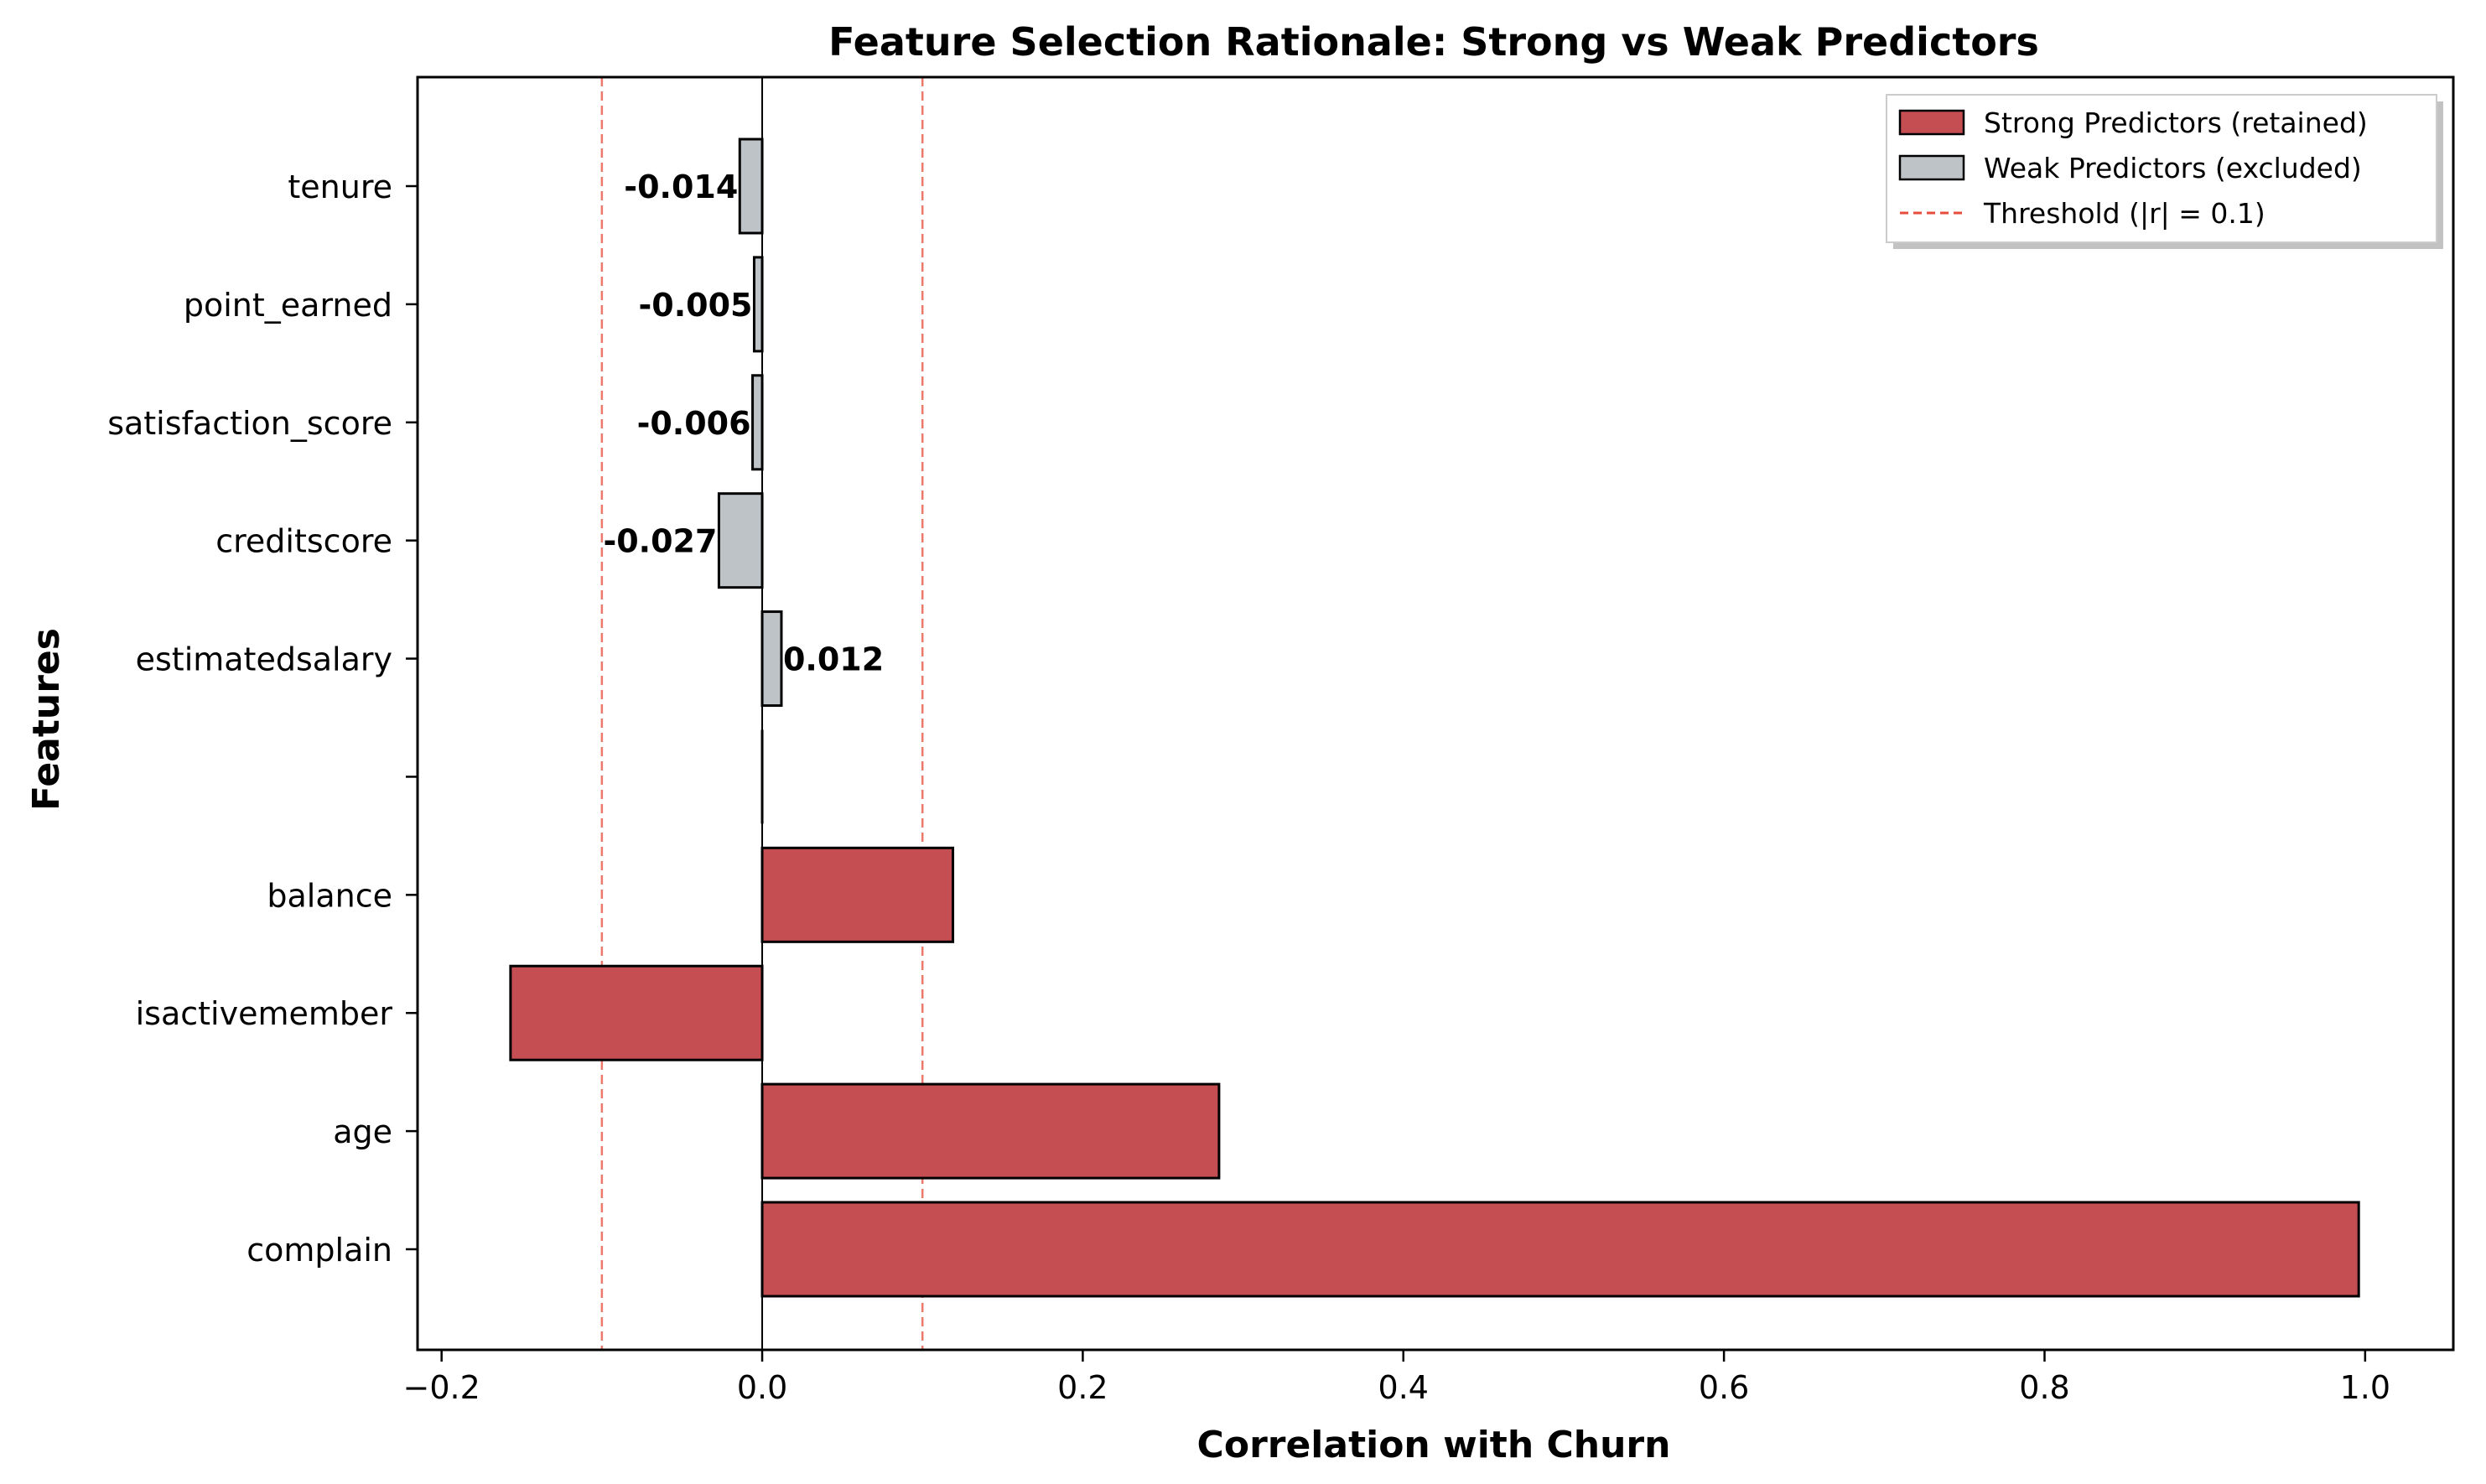 The width and height of the screenshot is (2486, 1484). Describe the element at coordinates (762, 1387) in the screenshot. I see `x-tick-label: 0.0` at that location.